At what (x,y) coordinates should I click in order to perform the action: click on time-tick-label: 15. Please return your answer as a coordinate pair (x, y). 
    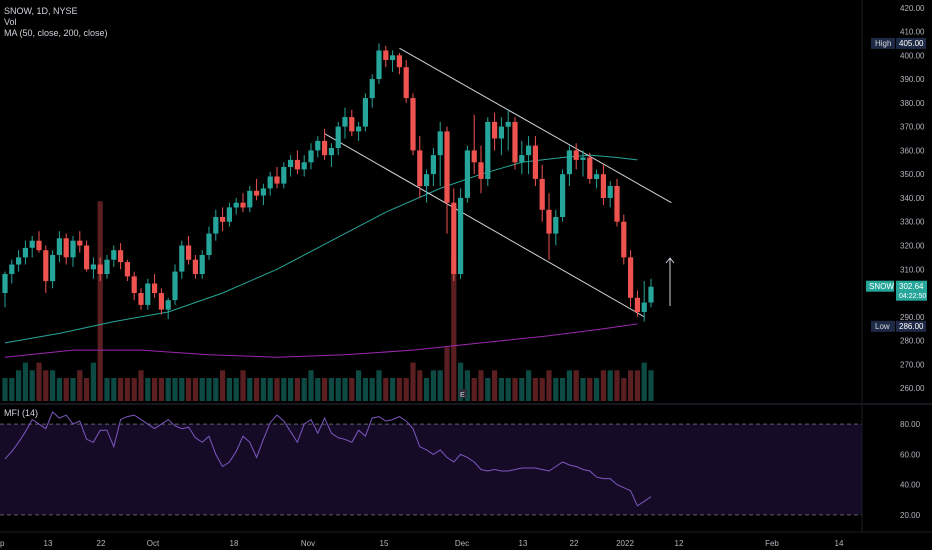
    Looking at the image, I should click on (384, 543).